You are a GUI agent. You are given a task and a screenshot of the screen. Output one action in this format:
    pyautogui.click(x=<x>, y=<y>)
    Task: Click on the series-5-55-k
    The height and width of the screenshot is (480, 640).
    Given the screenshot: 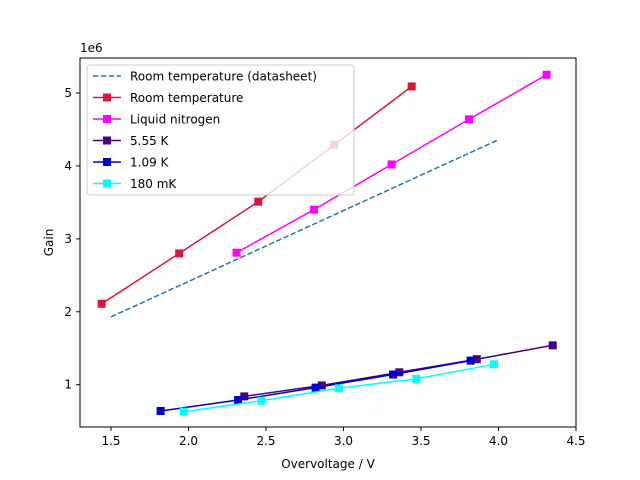 What is the action you would take?
    pyautogui.click(x=398, y=371)
    